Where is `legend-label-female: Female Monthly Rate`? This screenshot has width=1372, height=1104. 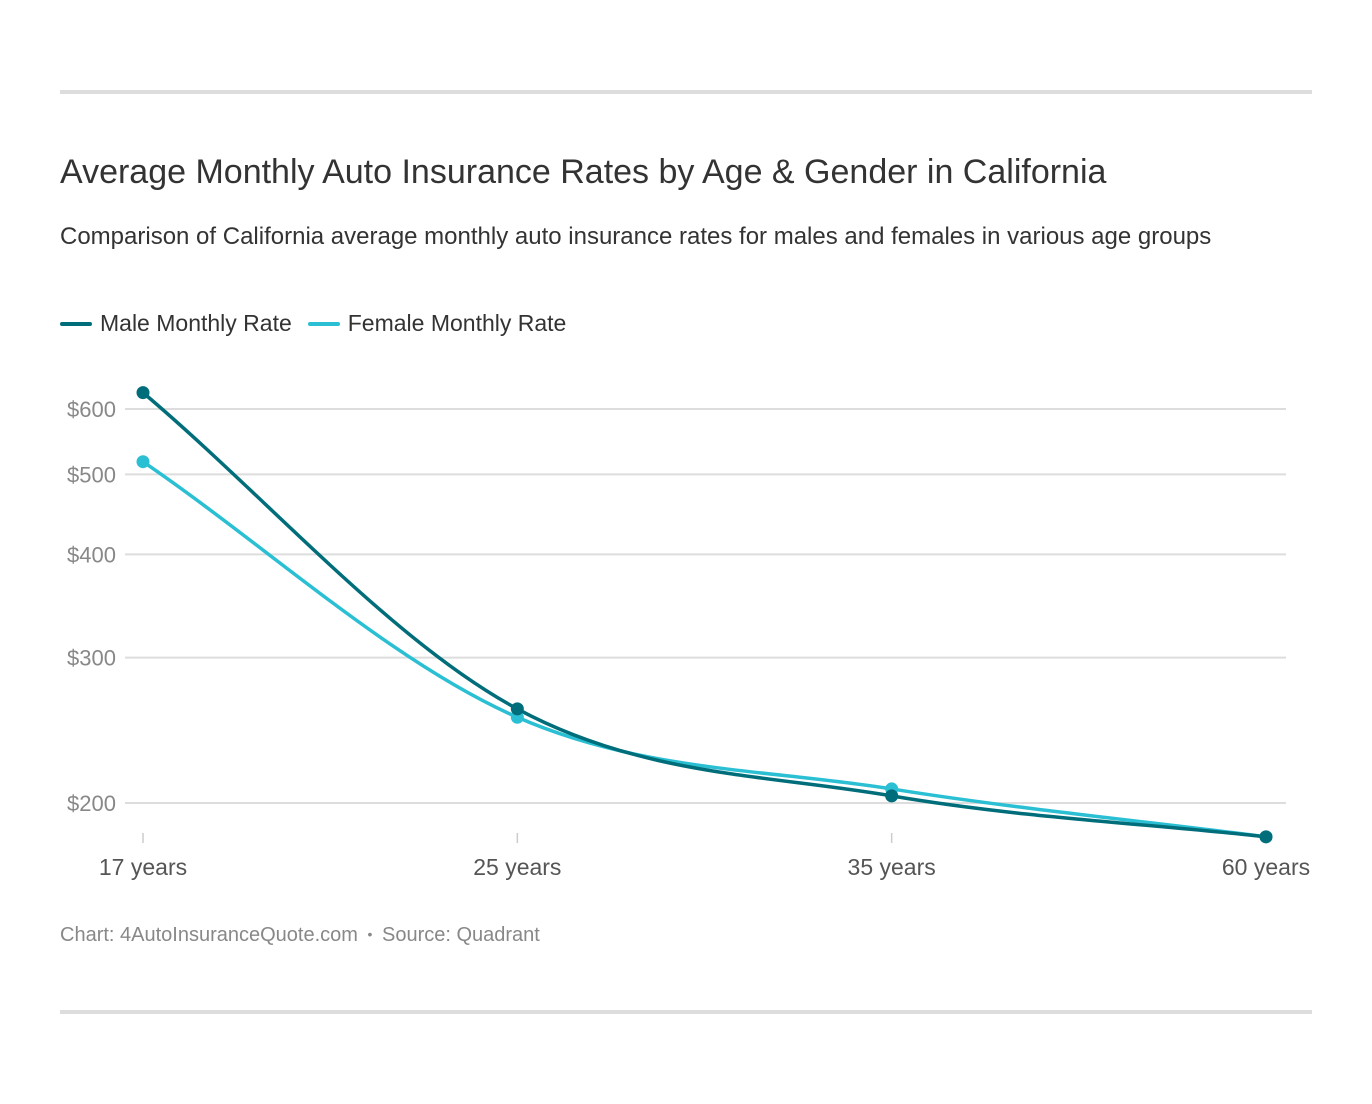 legend-label-female: Female Monthly Rate is located at coordinates (457, 323).